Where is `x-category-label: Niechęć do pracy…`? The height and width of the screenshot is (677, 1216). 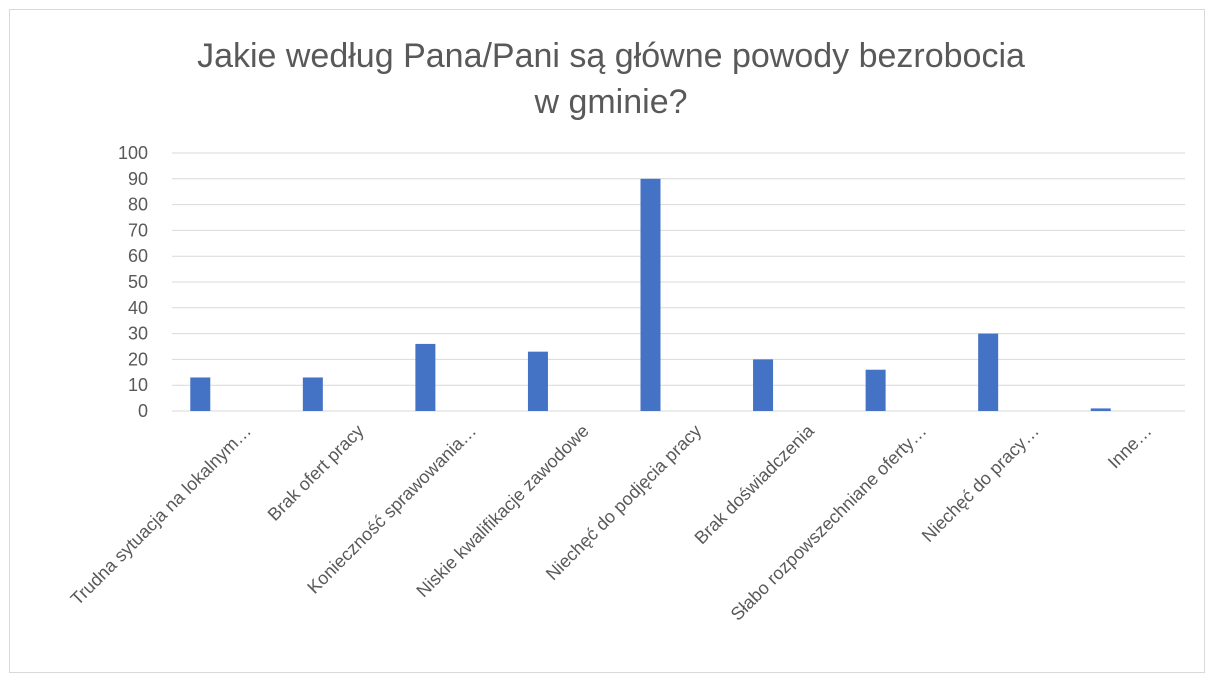
x-category-label: Niechęć do pracy… is located at coordinates (980, 483).